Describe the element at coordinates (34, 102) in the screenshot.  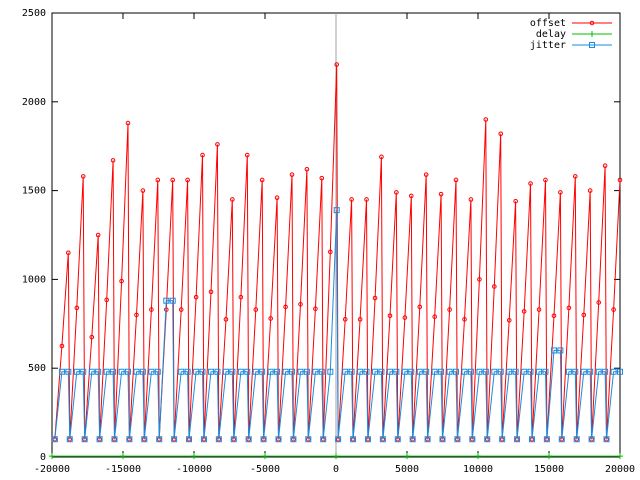
I see `y-tick-label: 2000` at that location.